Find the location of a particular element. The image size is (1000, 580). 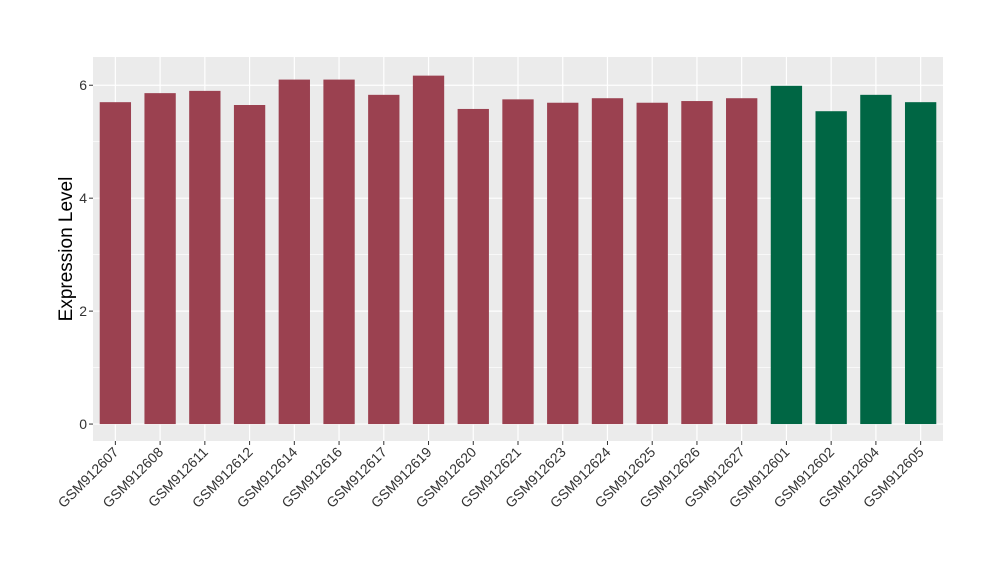

bar-GSM912602 is located at coordinates (831, 268).